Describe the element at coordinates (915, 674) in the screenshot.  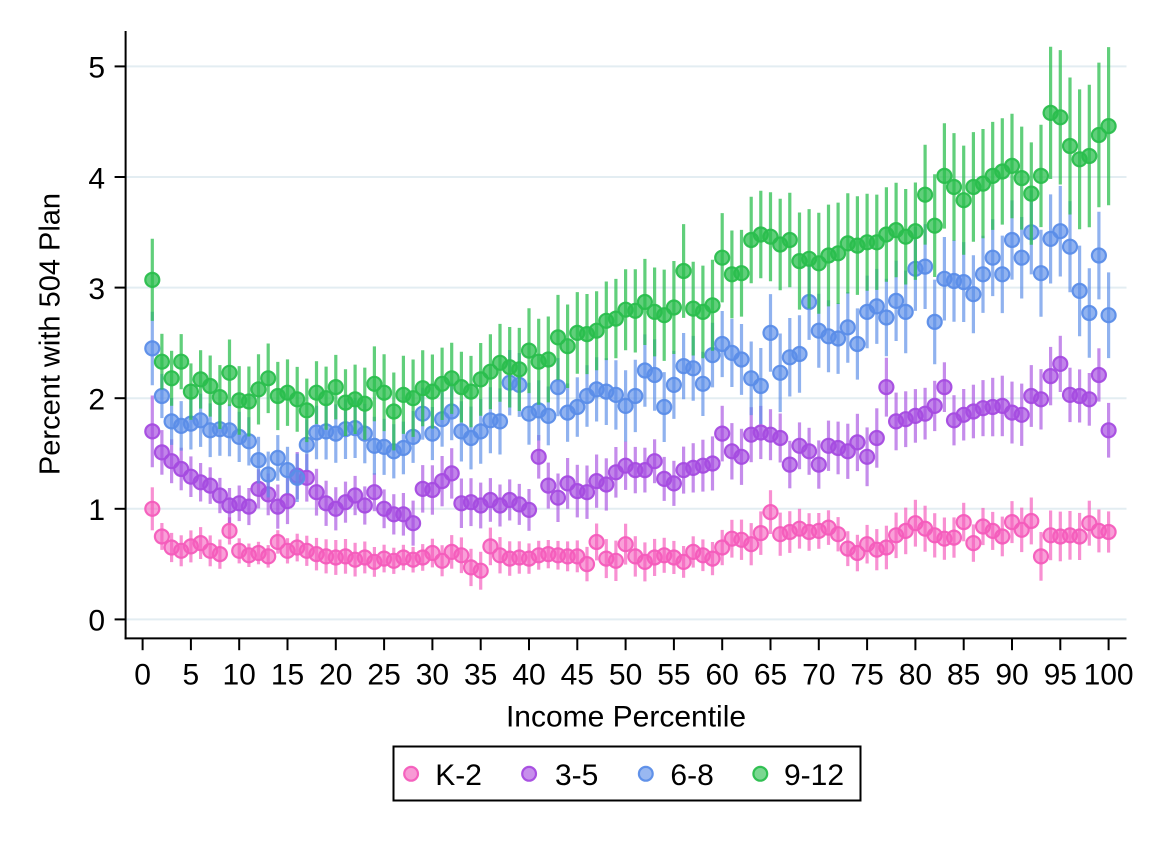
I see `svg-text: 80` at that location.